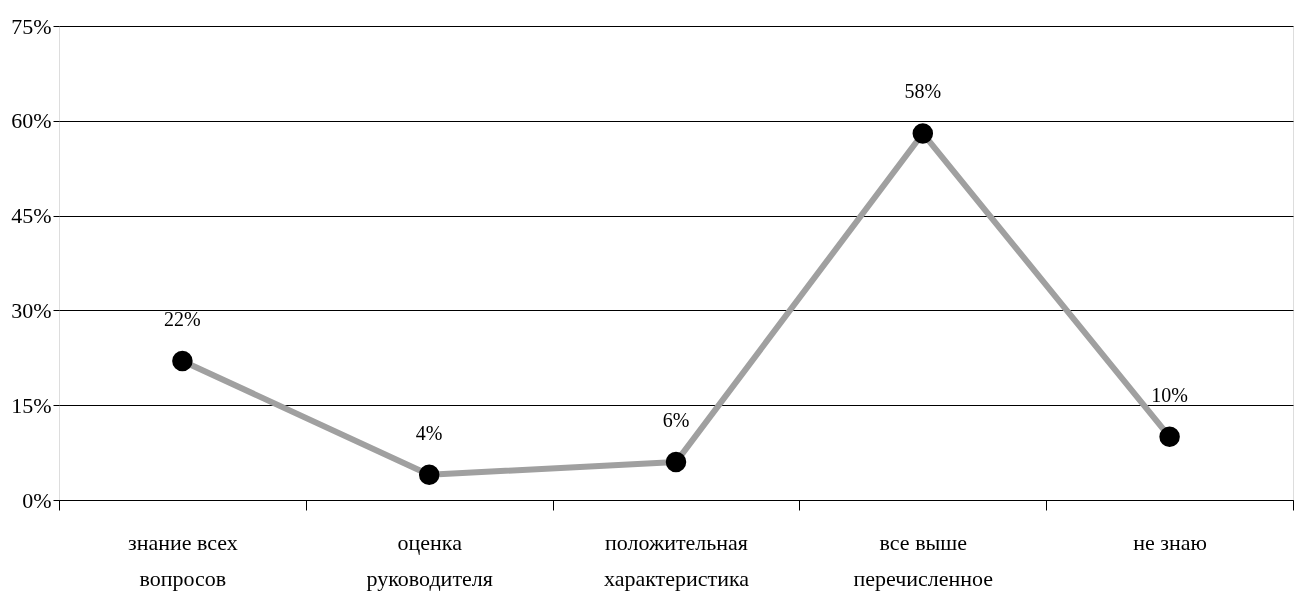 Image resolution: width=1309 pixels, height=599 pixels. I want to click on x-tick-label: оценка руководителя, so click(429, 560).